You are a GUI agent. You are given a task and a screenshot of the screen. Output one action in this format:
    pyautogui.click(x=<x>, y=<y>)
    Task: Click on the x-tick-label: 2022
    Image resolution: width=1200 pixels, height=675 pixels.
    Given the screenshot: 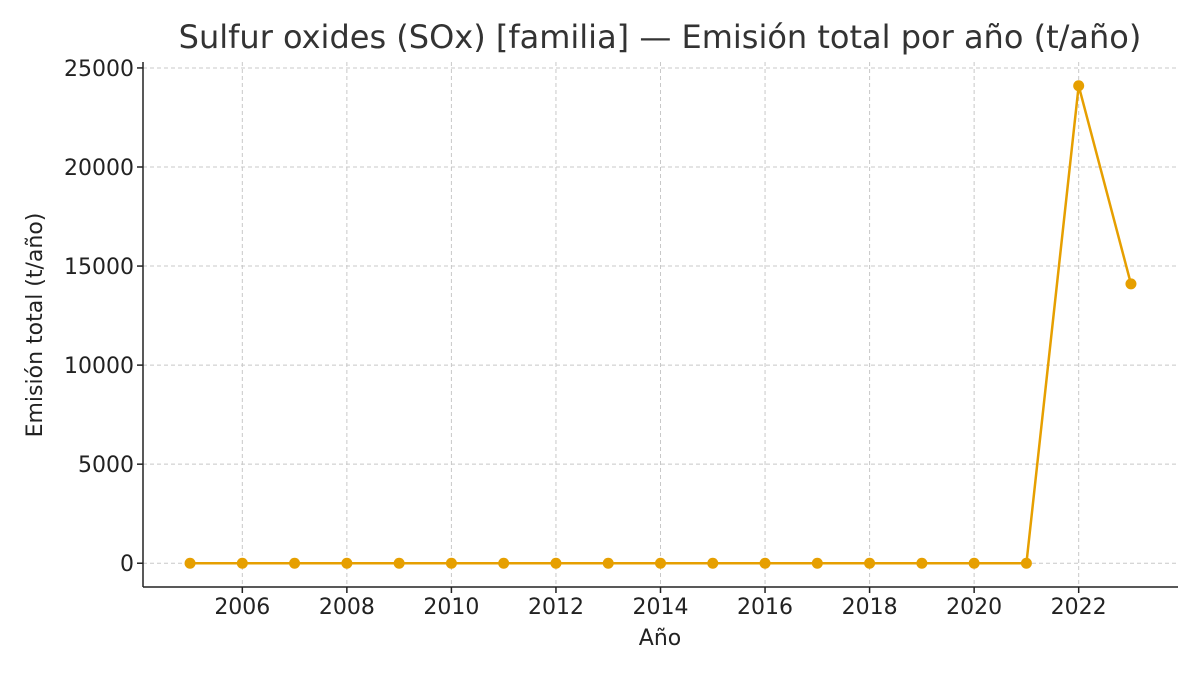 What is the action you would take?
    pyautogui.click(x=1079, y=607)
    